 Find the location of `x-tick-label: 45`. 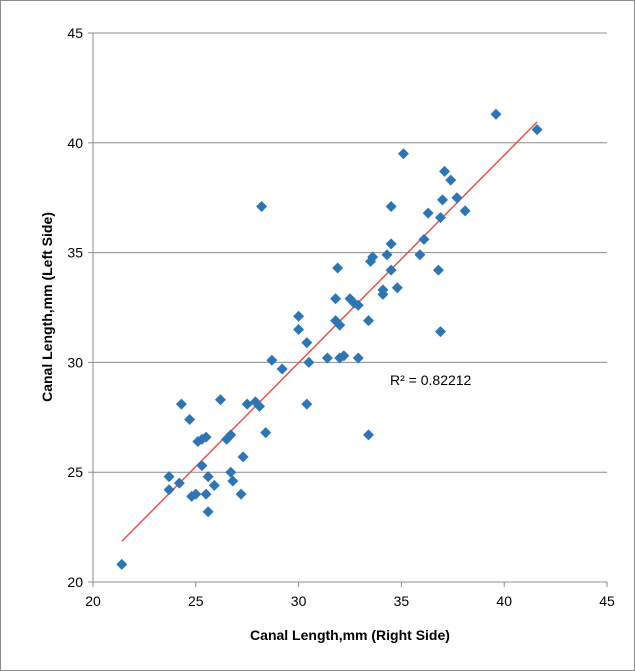

x-tick-label: 45 is located at coordinates (607, 601).